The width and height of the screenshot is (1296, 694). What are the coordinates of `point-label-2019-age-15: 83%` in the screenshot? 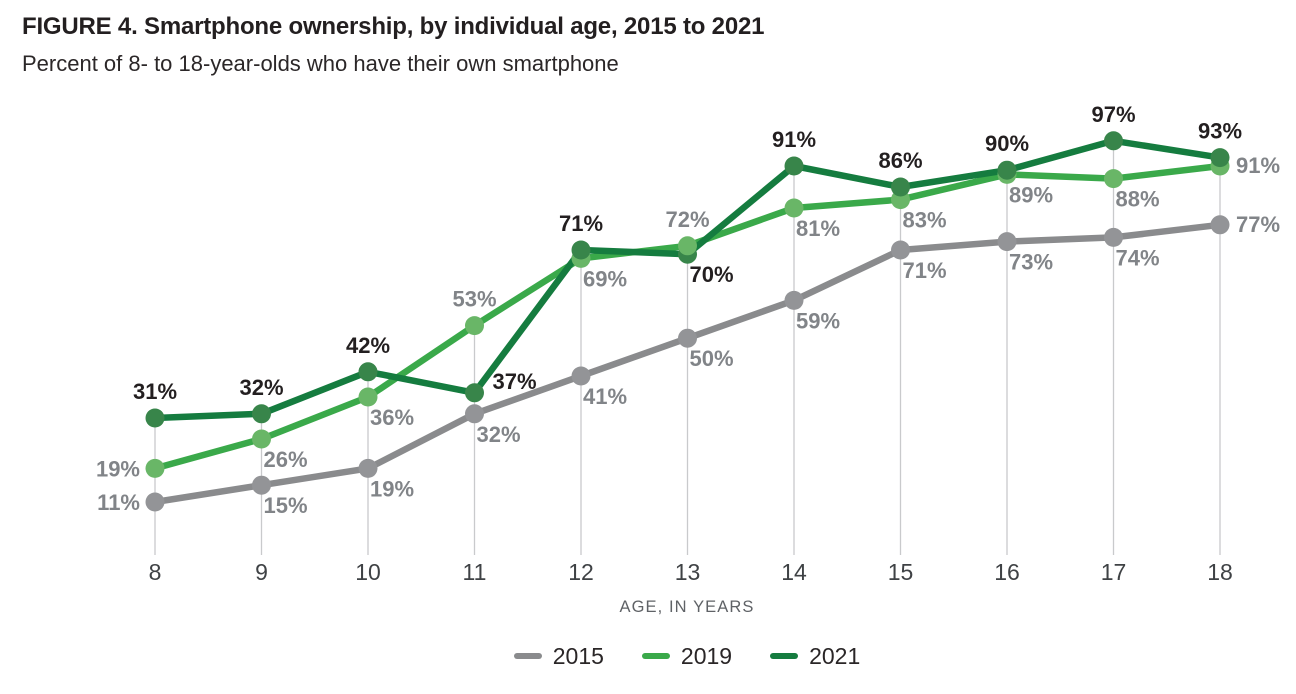 It's located at (924, 220).